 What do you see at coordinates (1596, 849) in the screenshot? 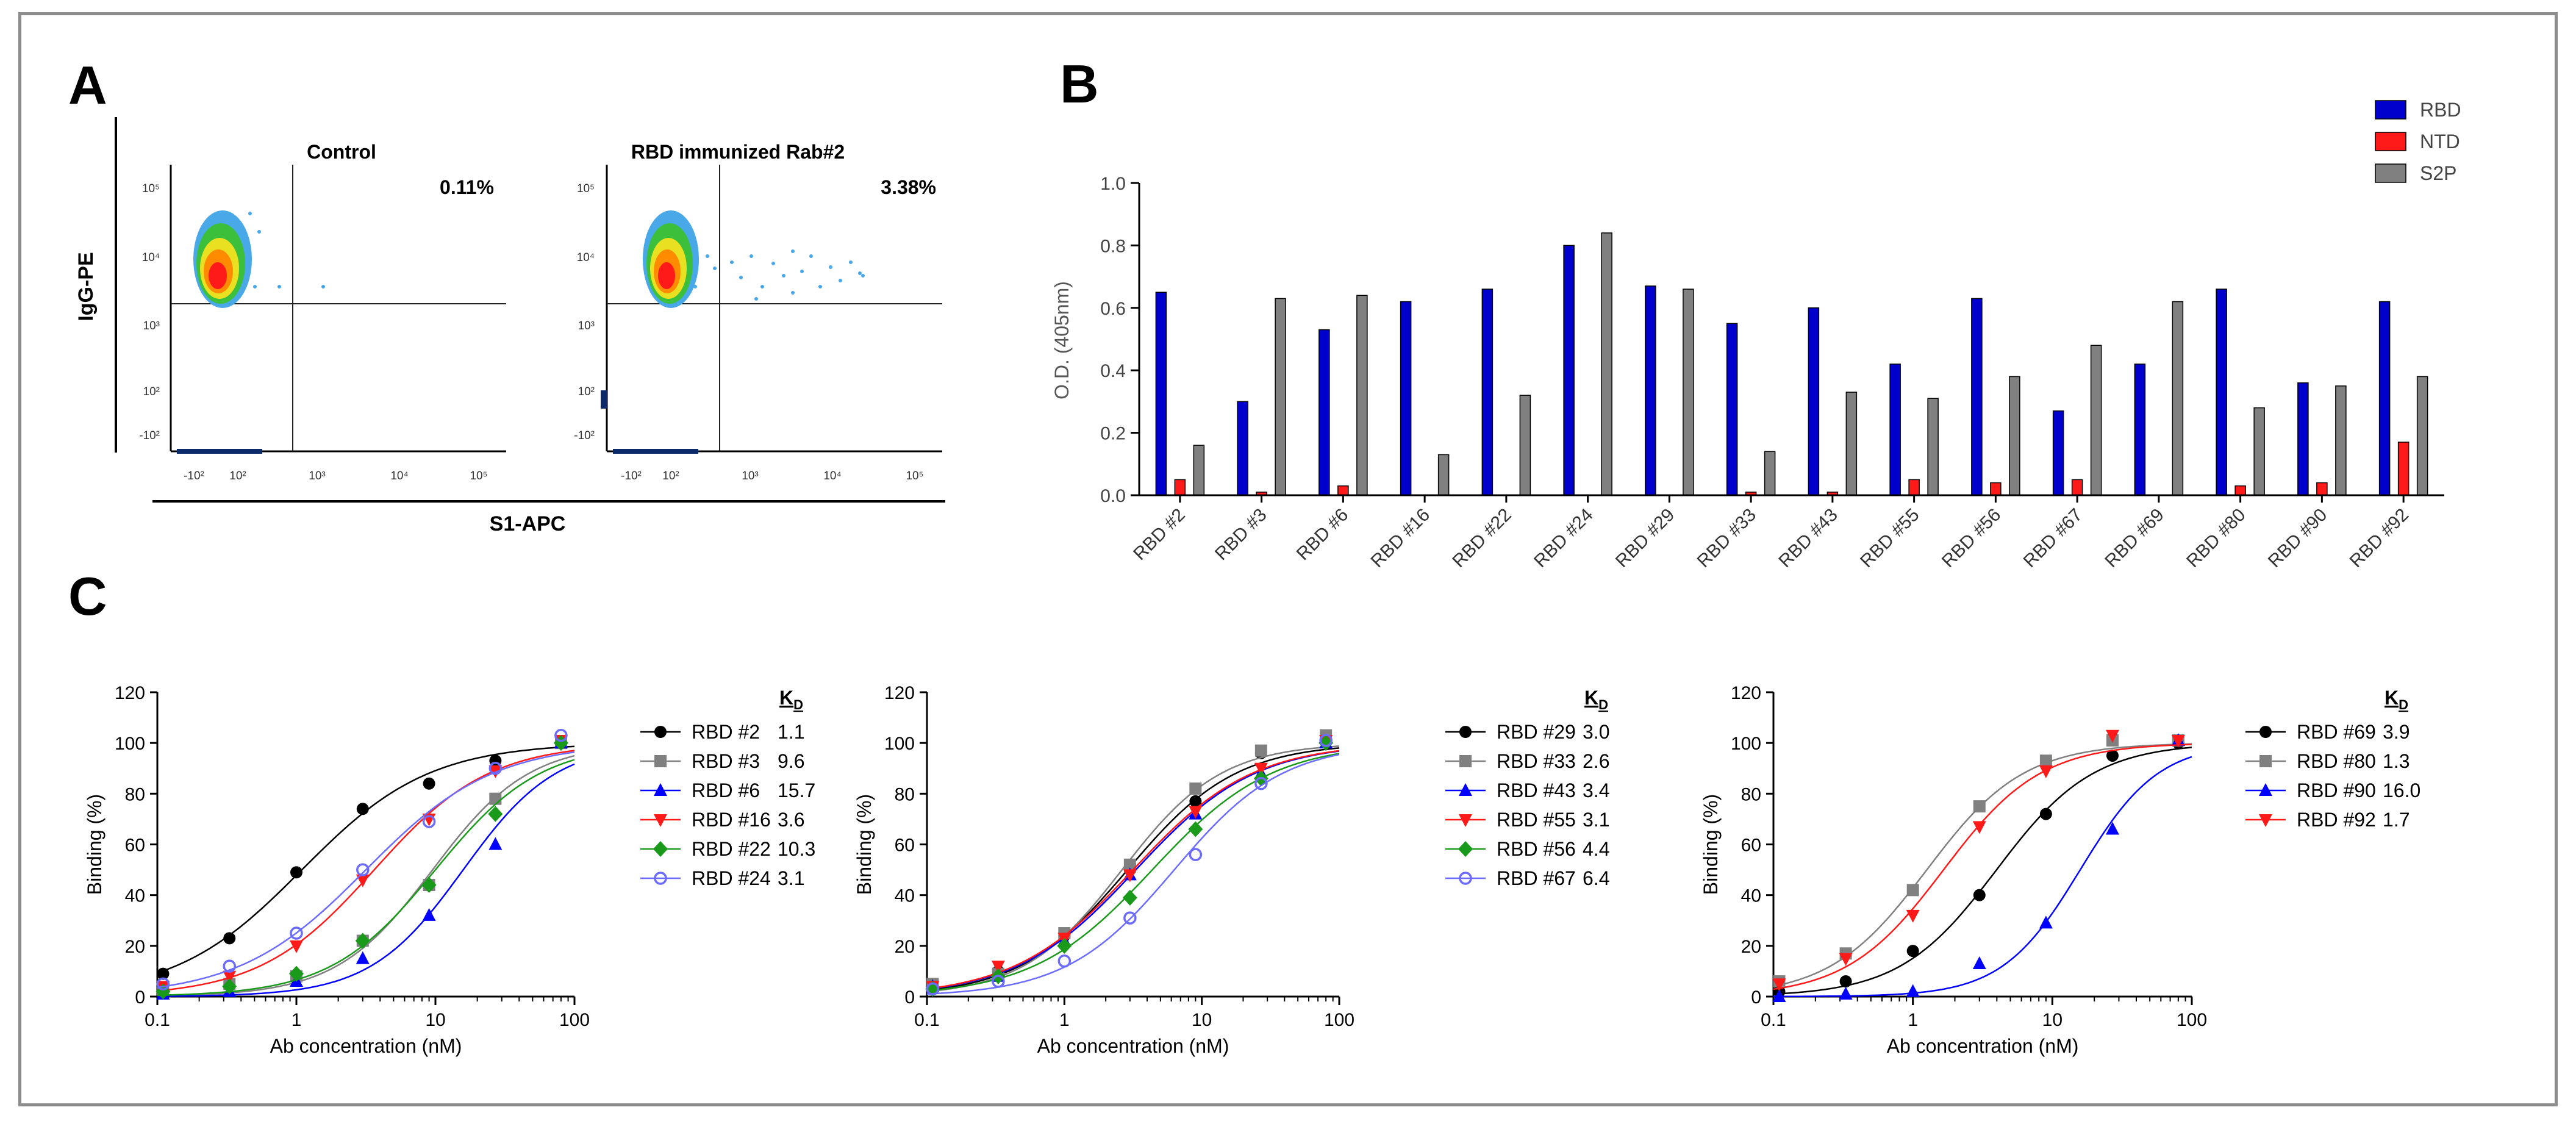
I see `legend-kd-value: 4.4` at bounding box center [1596, 849].